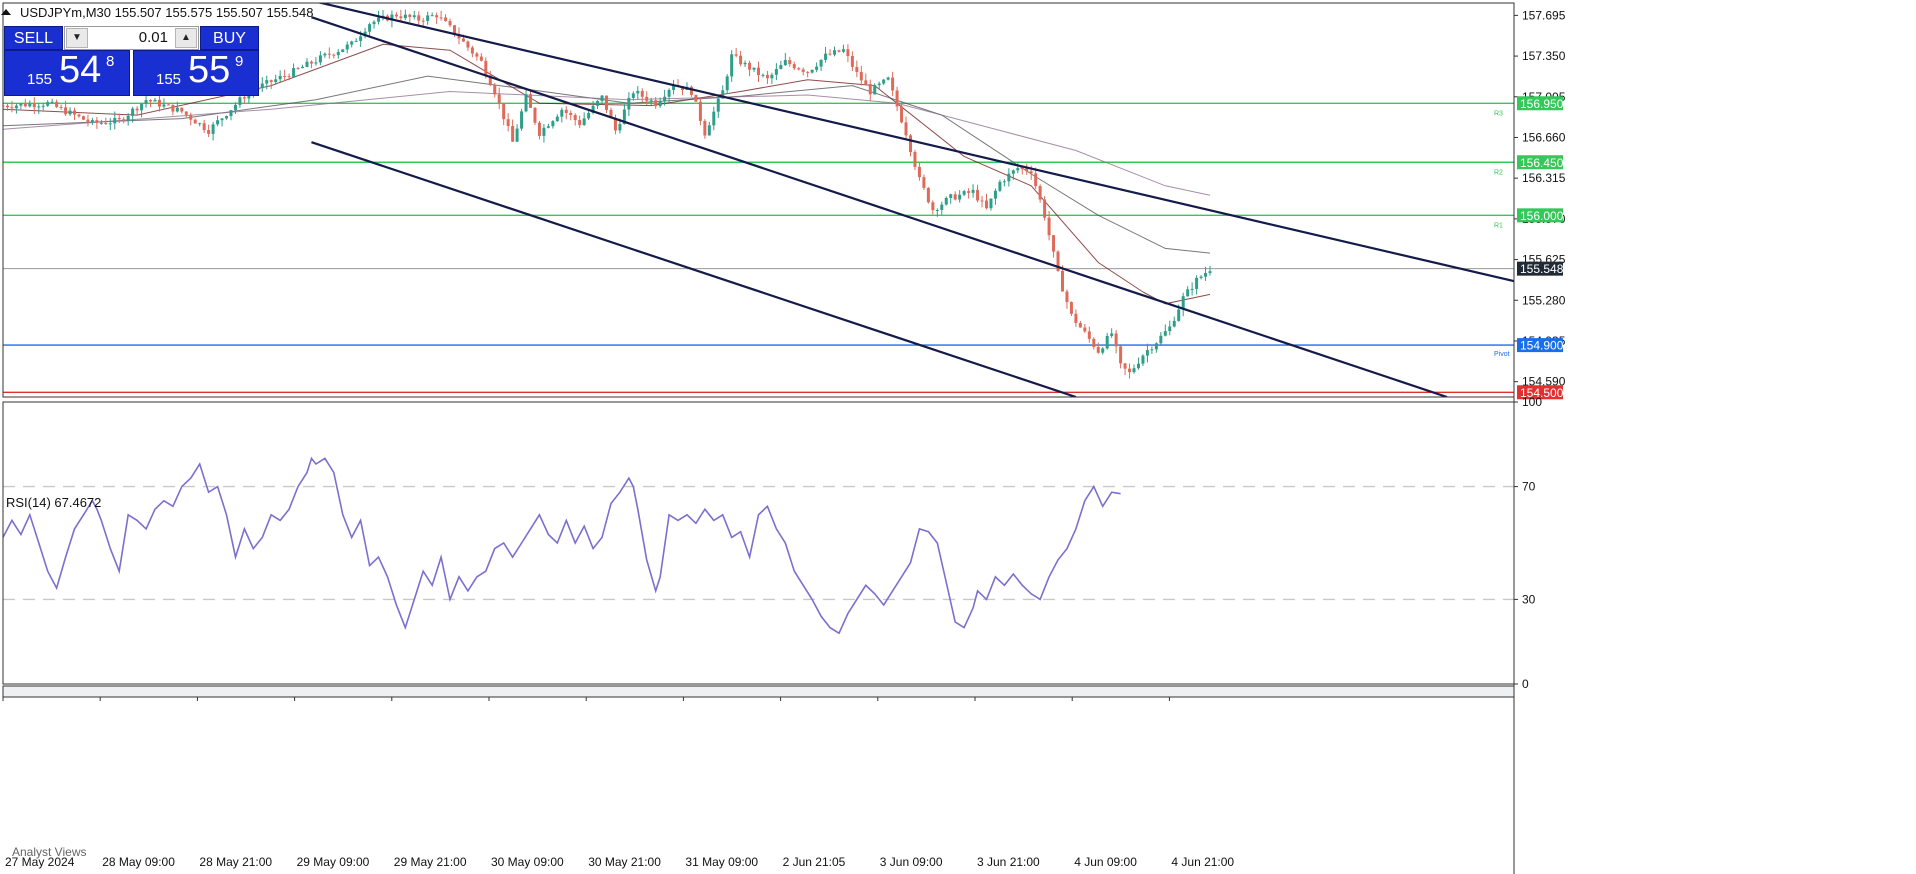  What do you see at coordinates (235, 862) in the screenshot?
I see `time-tick-label: 28 May 21:00` at bounding box center [235, 862].